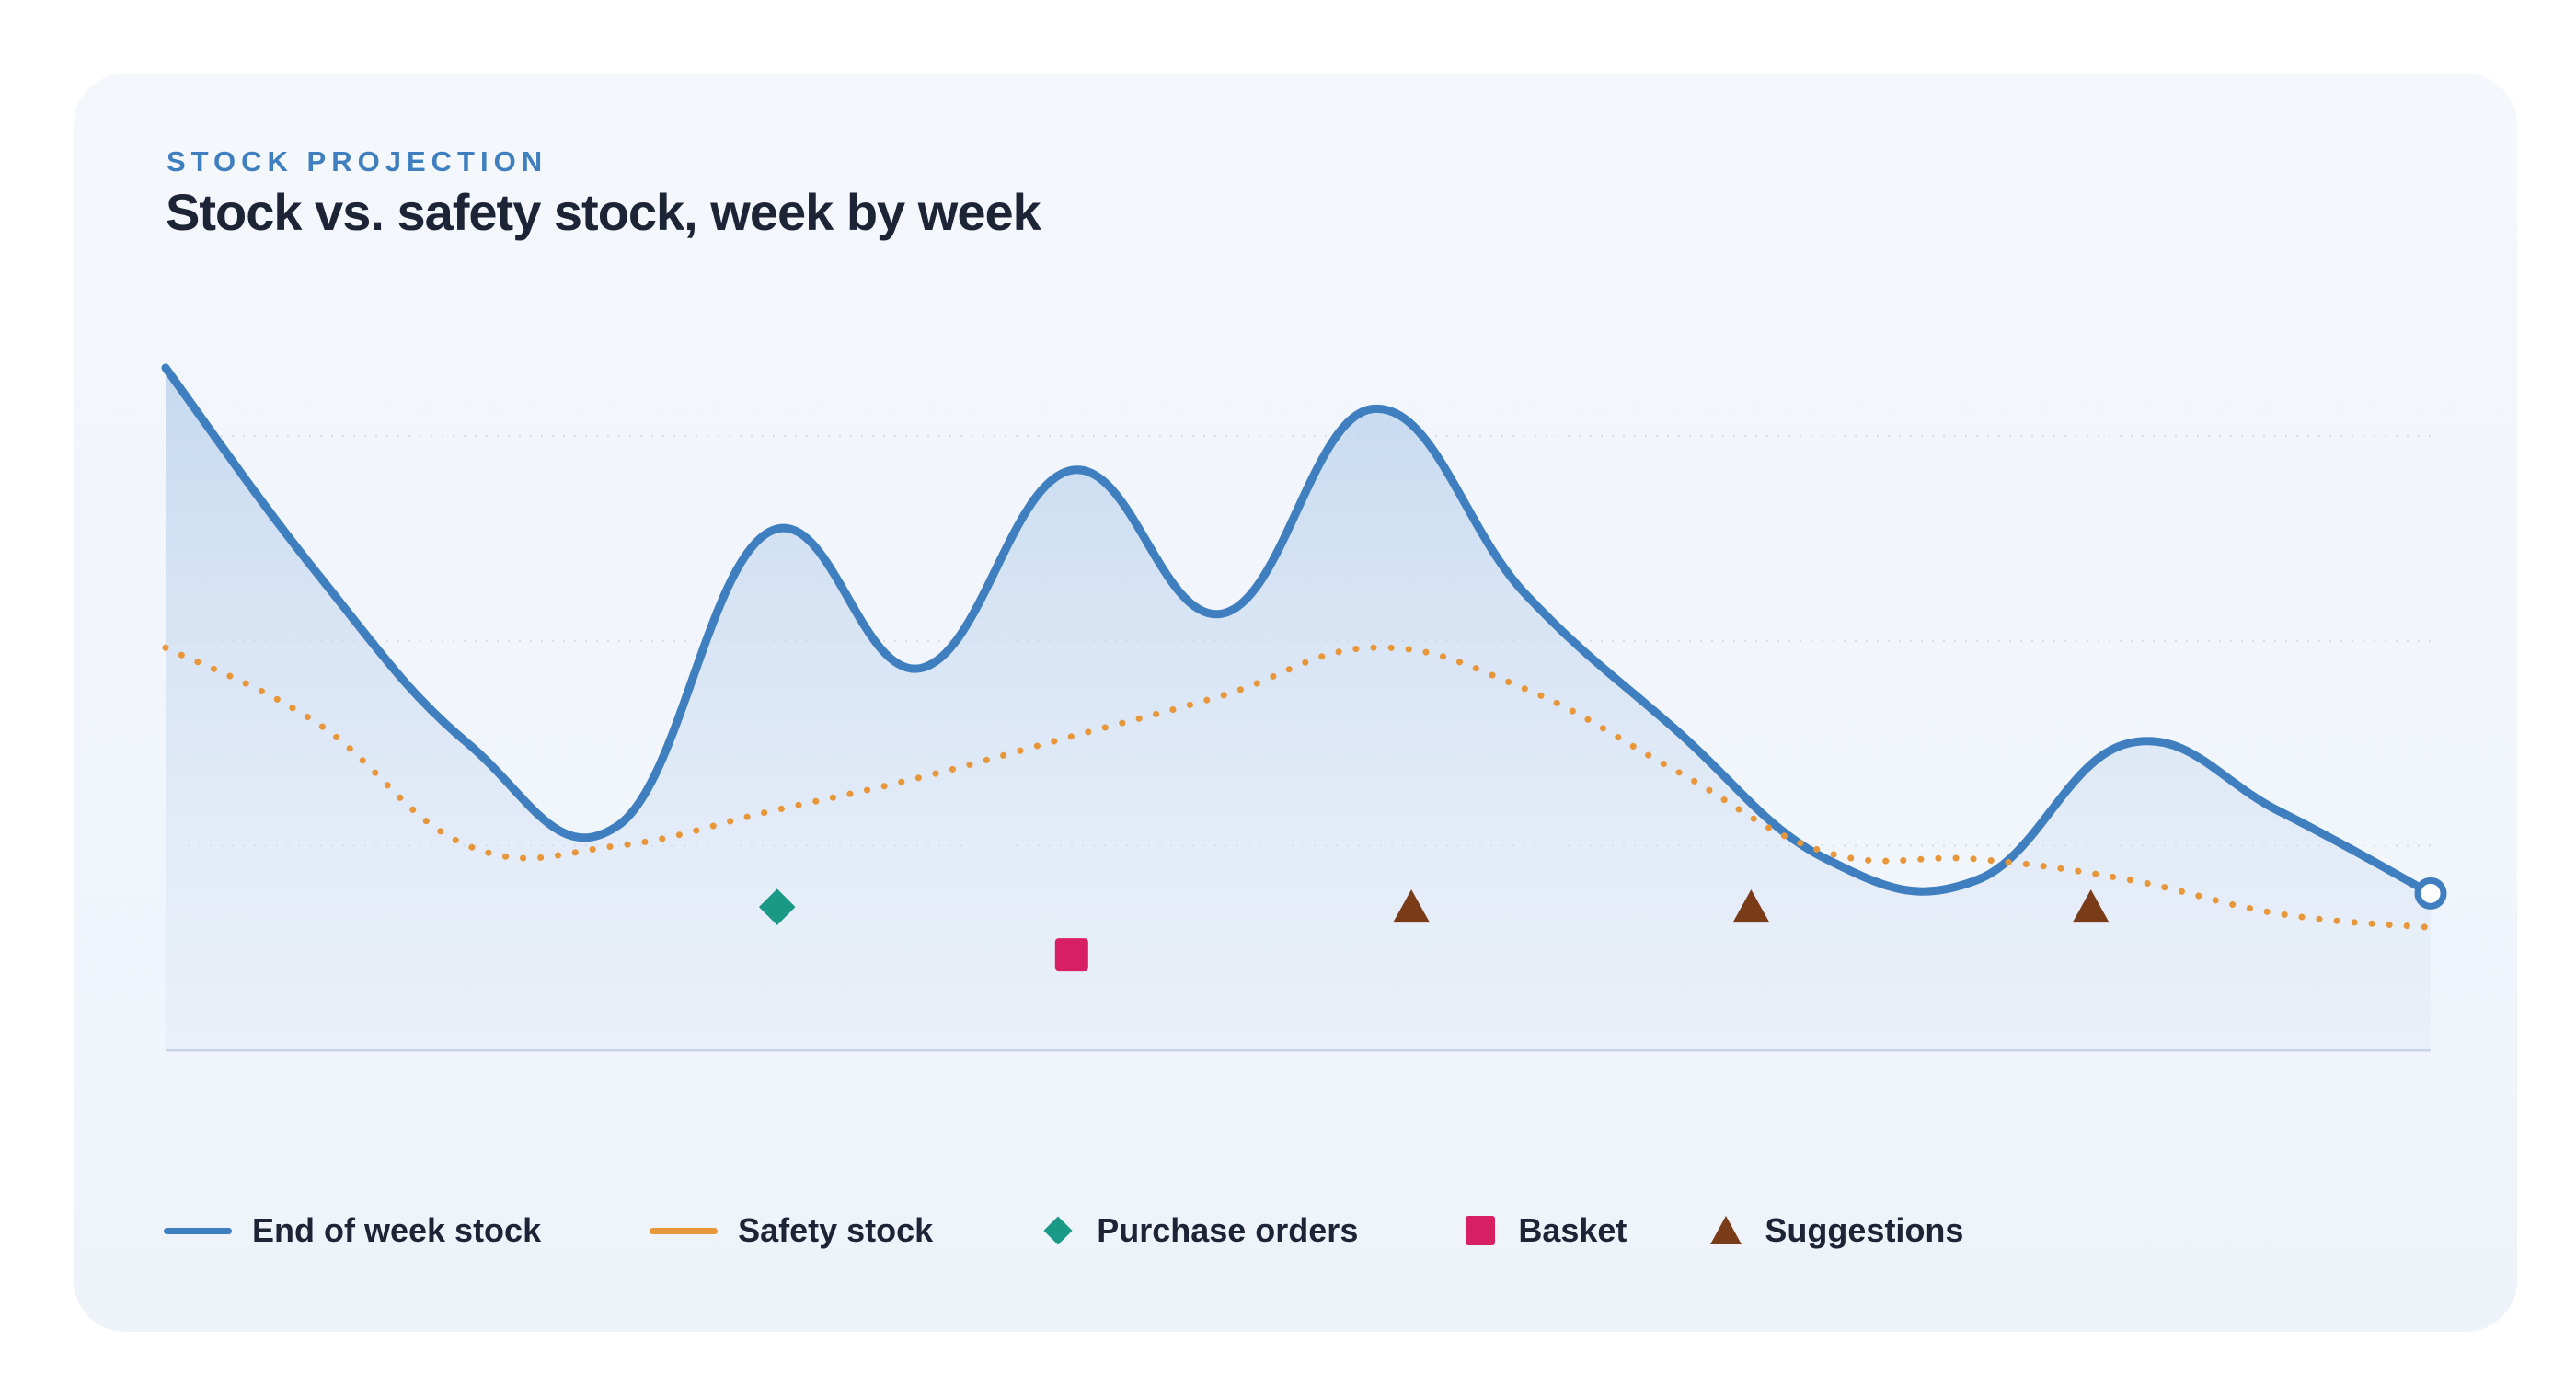 This screenshot has width=2576, height=1398. I want to click on legend-label-safety: Safety stock, so click(836, 1230).